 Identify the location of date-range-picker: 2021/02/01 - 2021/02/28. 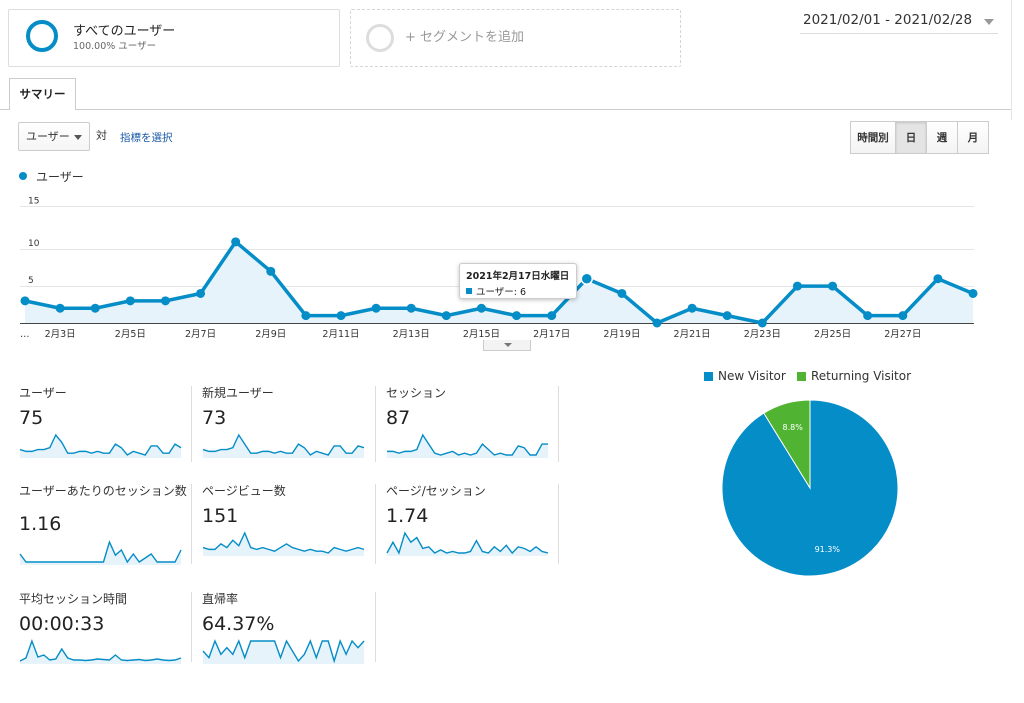
(899, 23).